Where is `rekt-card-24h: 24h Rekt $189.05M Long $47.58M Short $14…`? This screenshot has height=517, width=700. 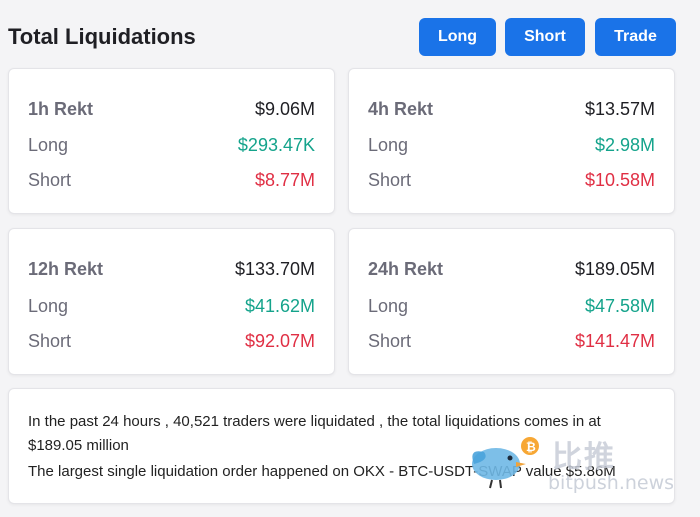 rekt-card-24h: 24h Rekt $189.05M Long $47.58M Short $14… is located at coordinates (511, 301).